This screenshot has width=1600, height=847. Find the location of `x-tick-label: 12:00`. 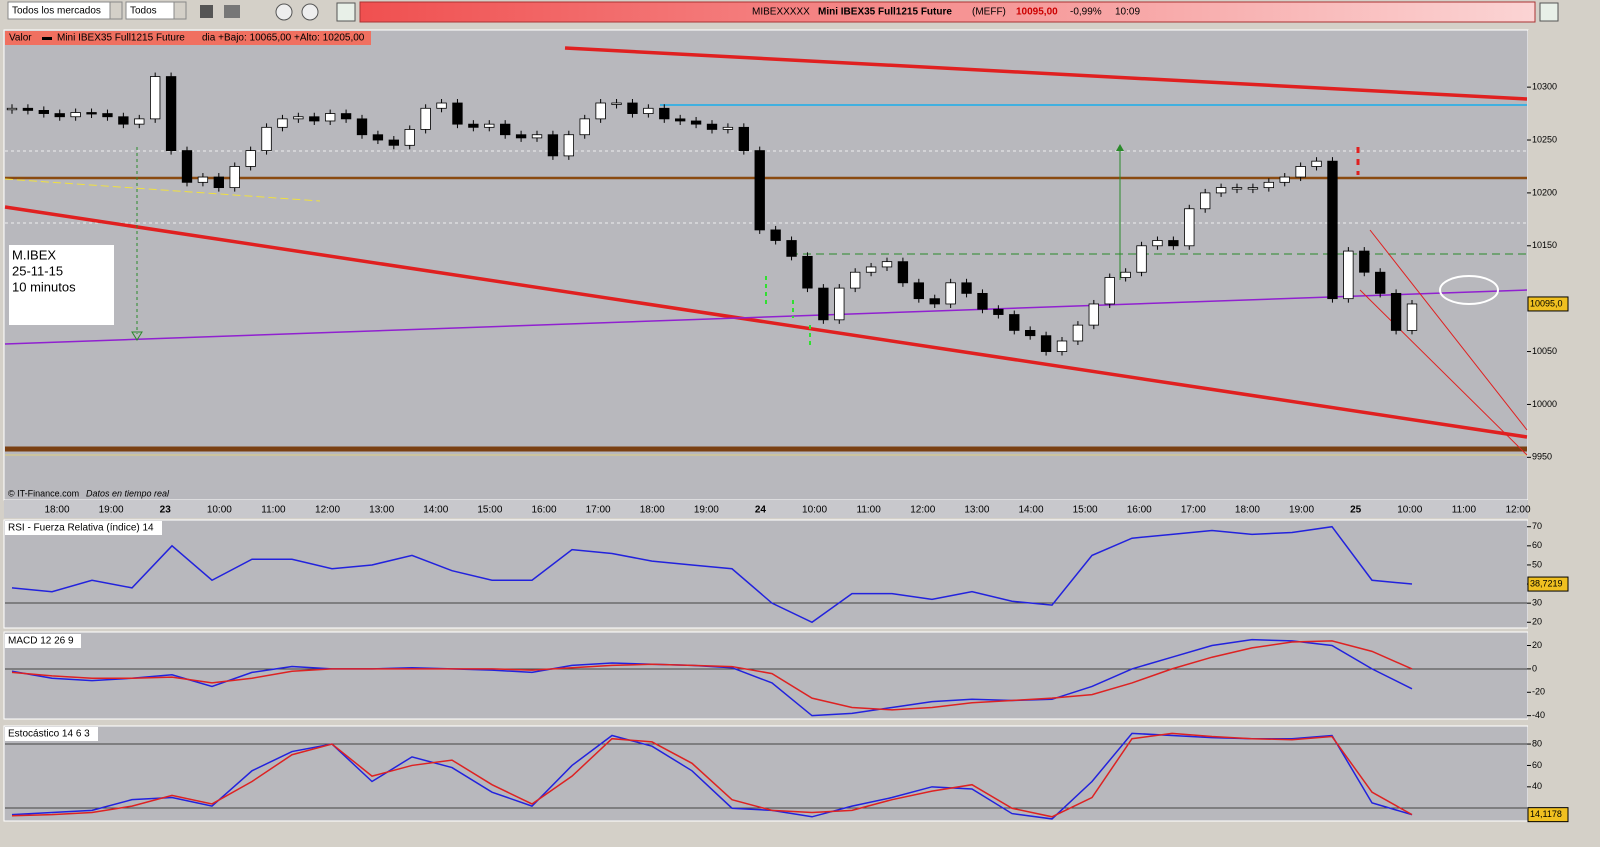

x-tick-label: 12:00 is located at coordinates (1517, 510).